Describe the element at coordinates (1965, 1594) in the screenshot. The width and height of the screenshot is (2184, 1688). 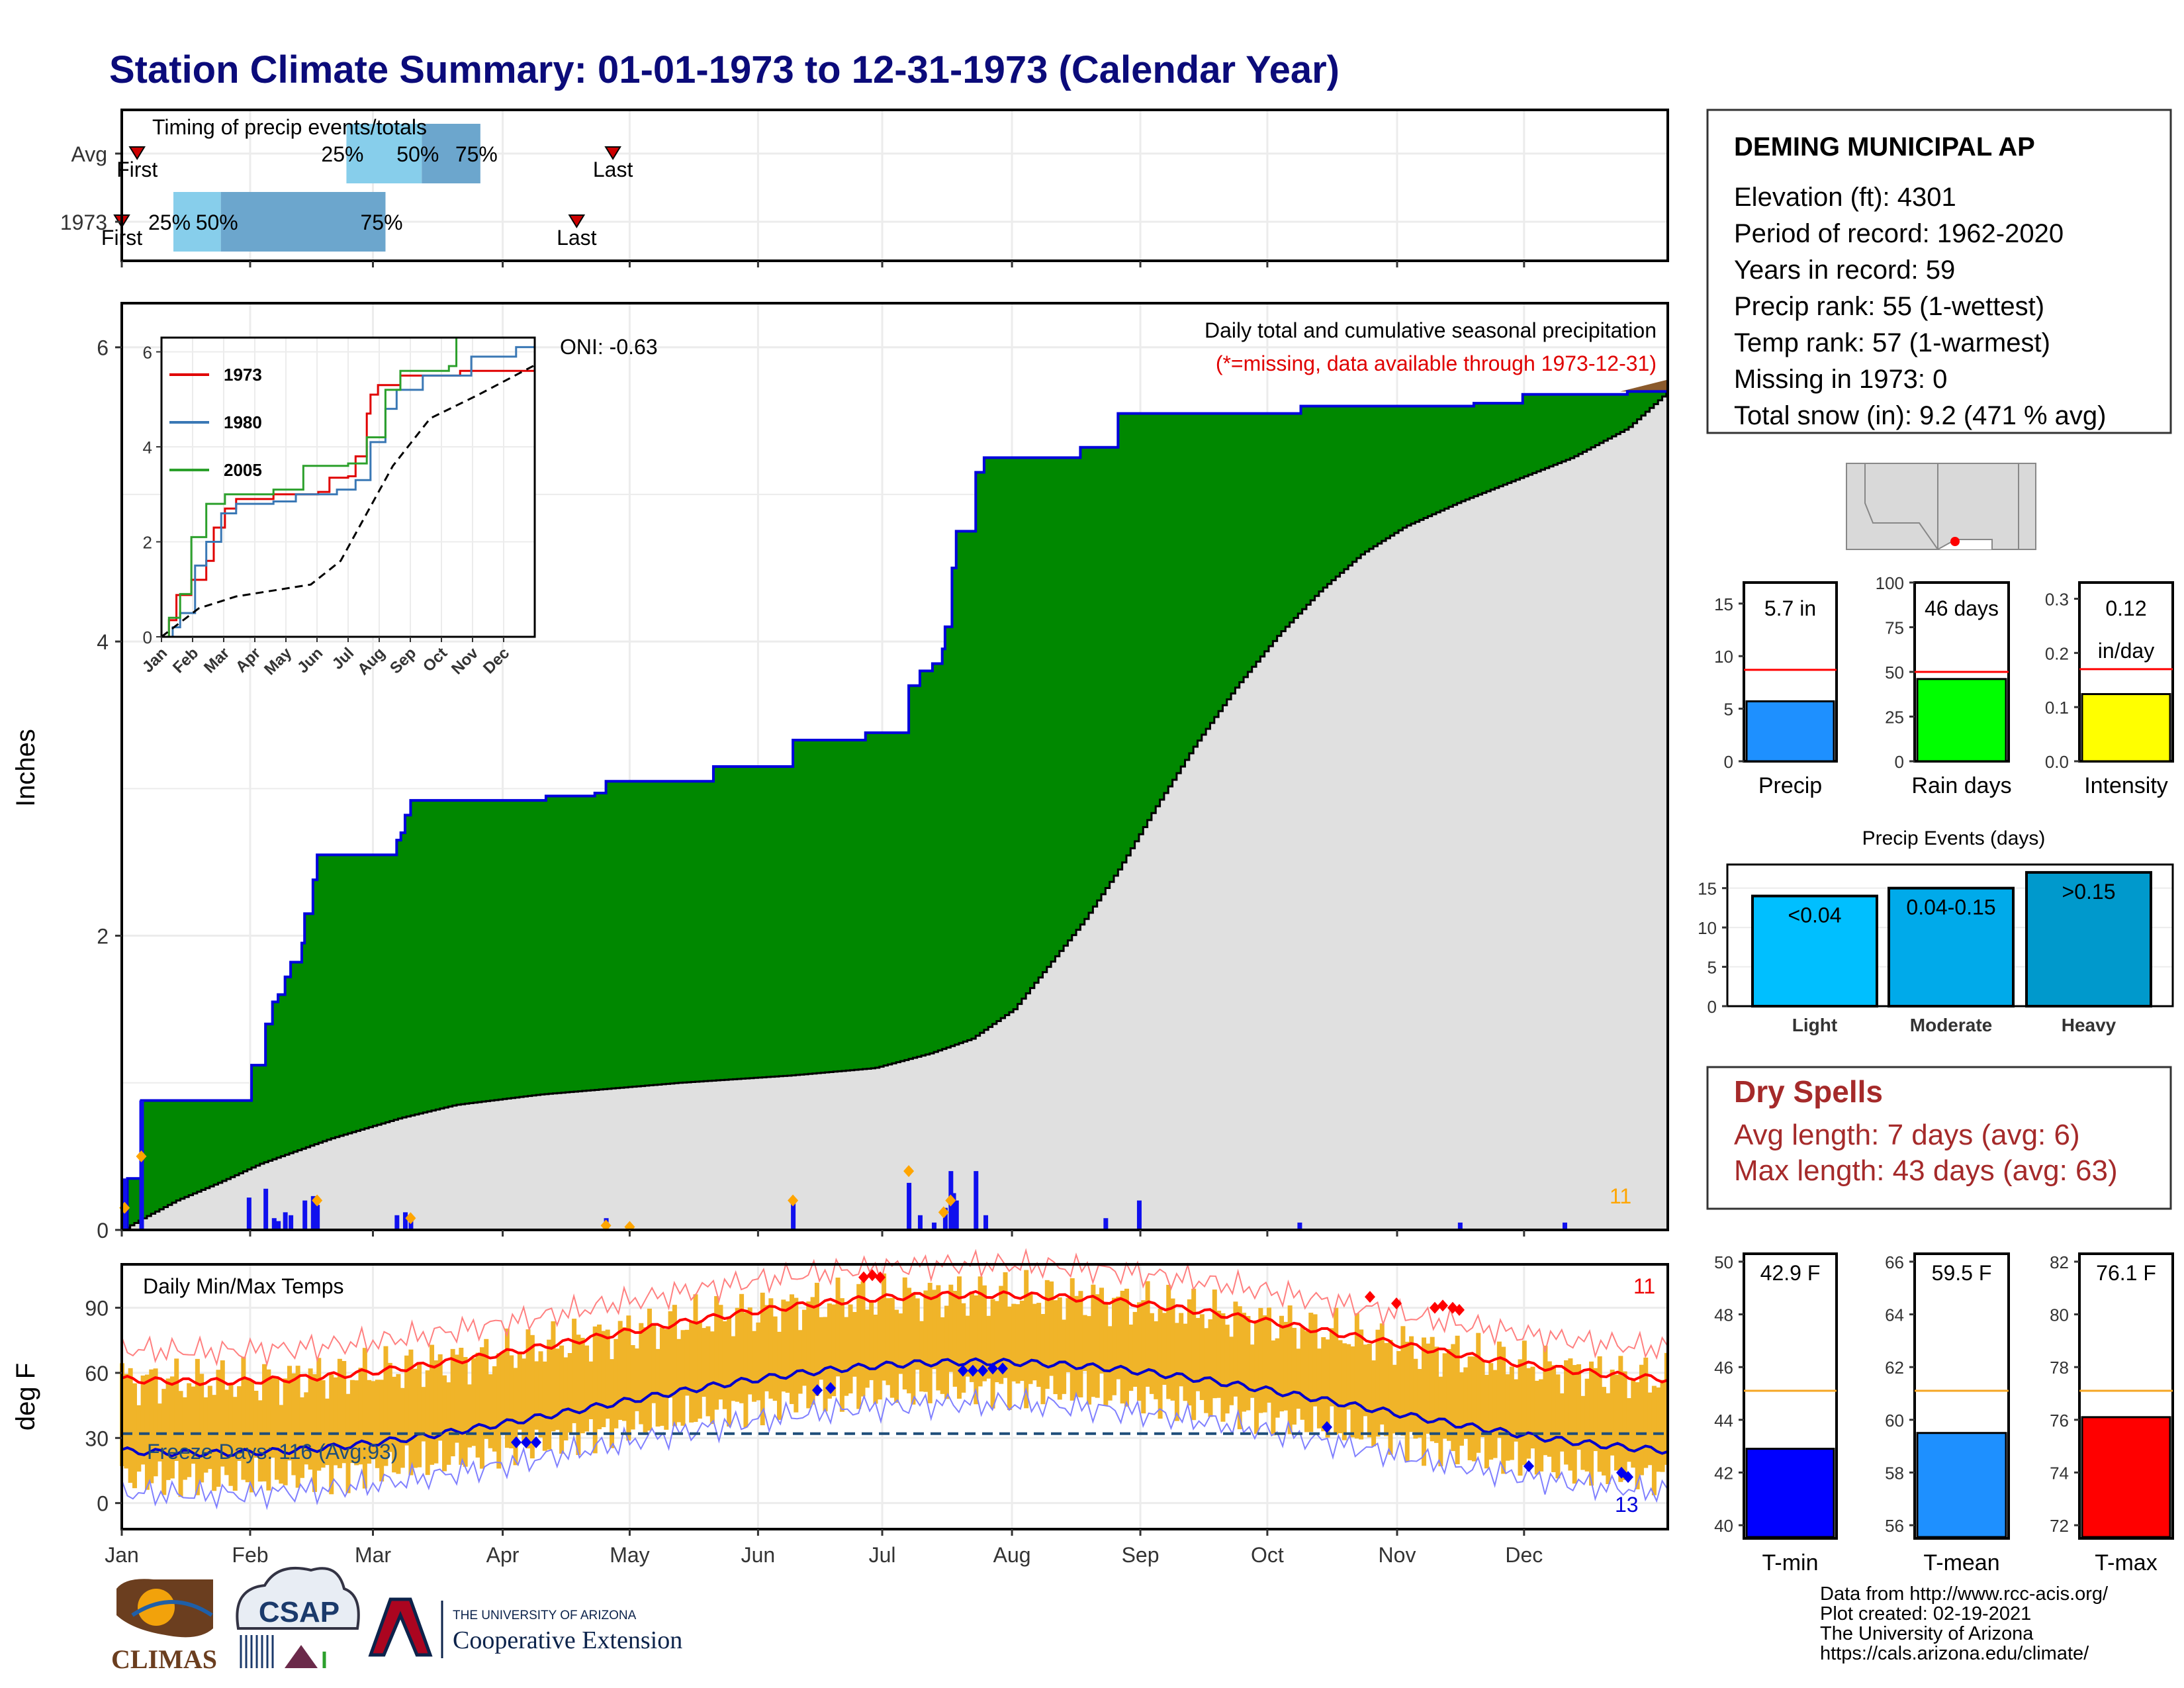
I see `credit-data-source: Data from http://www.rcc-acis.org/` at that location.